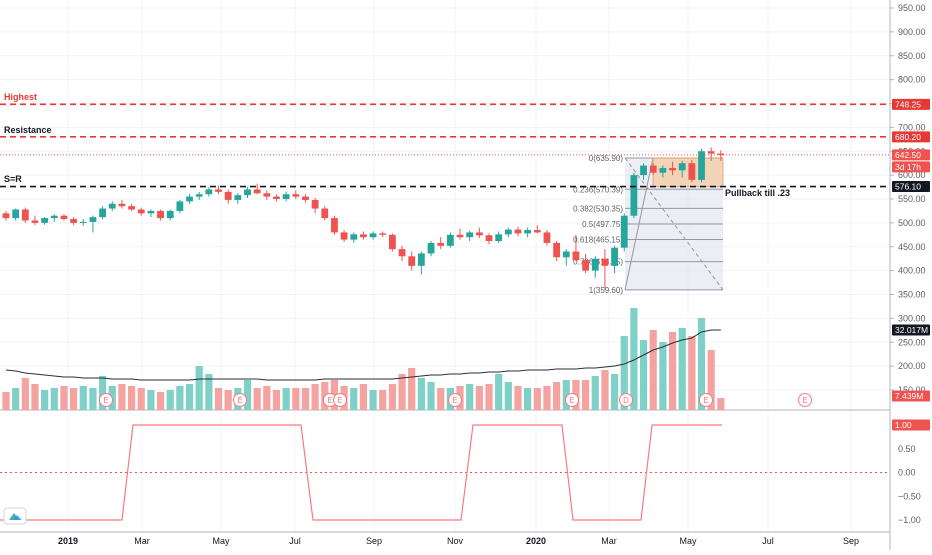 The image size is (932, 555). Describe the element at coordinates (908, 137) in the screenshot. I see `tag-resistance-text: 680.20` at that location.